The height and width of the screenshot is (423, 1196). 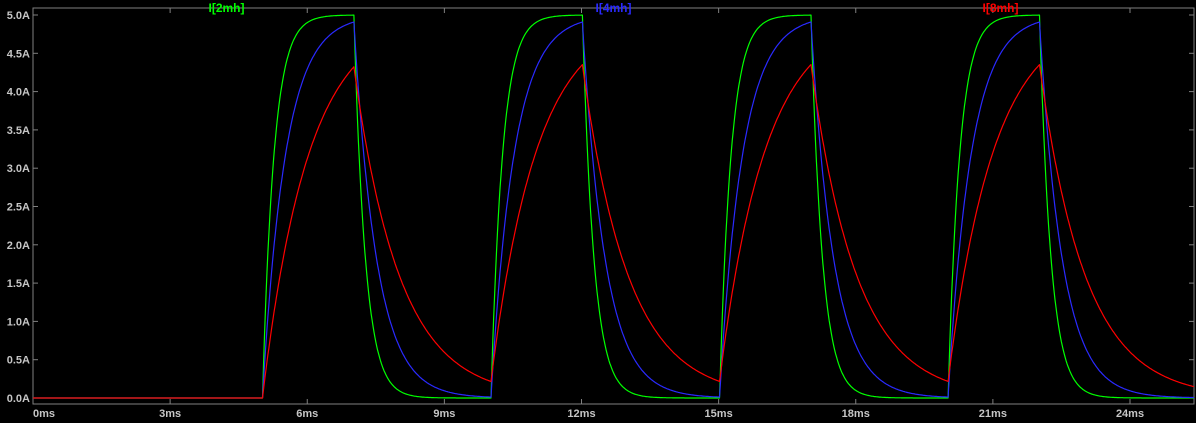 I want to click on trace-label-i4mh: I[4mh], so click(x=613, y=8).